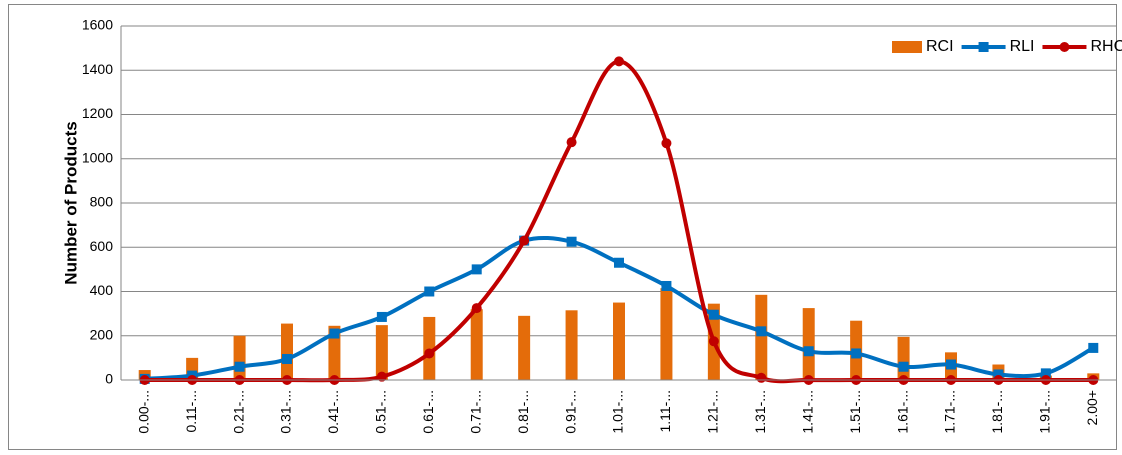 This screenshot has width=1122, height=455. I want to click on y-tick-label: 200, so click(102, 334).